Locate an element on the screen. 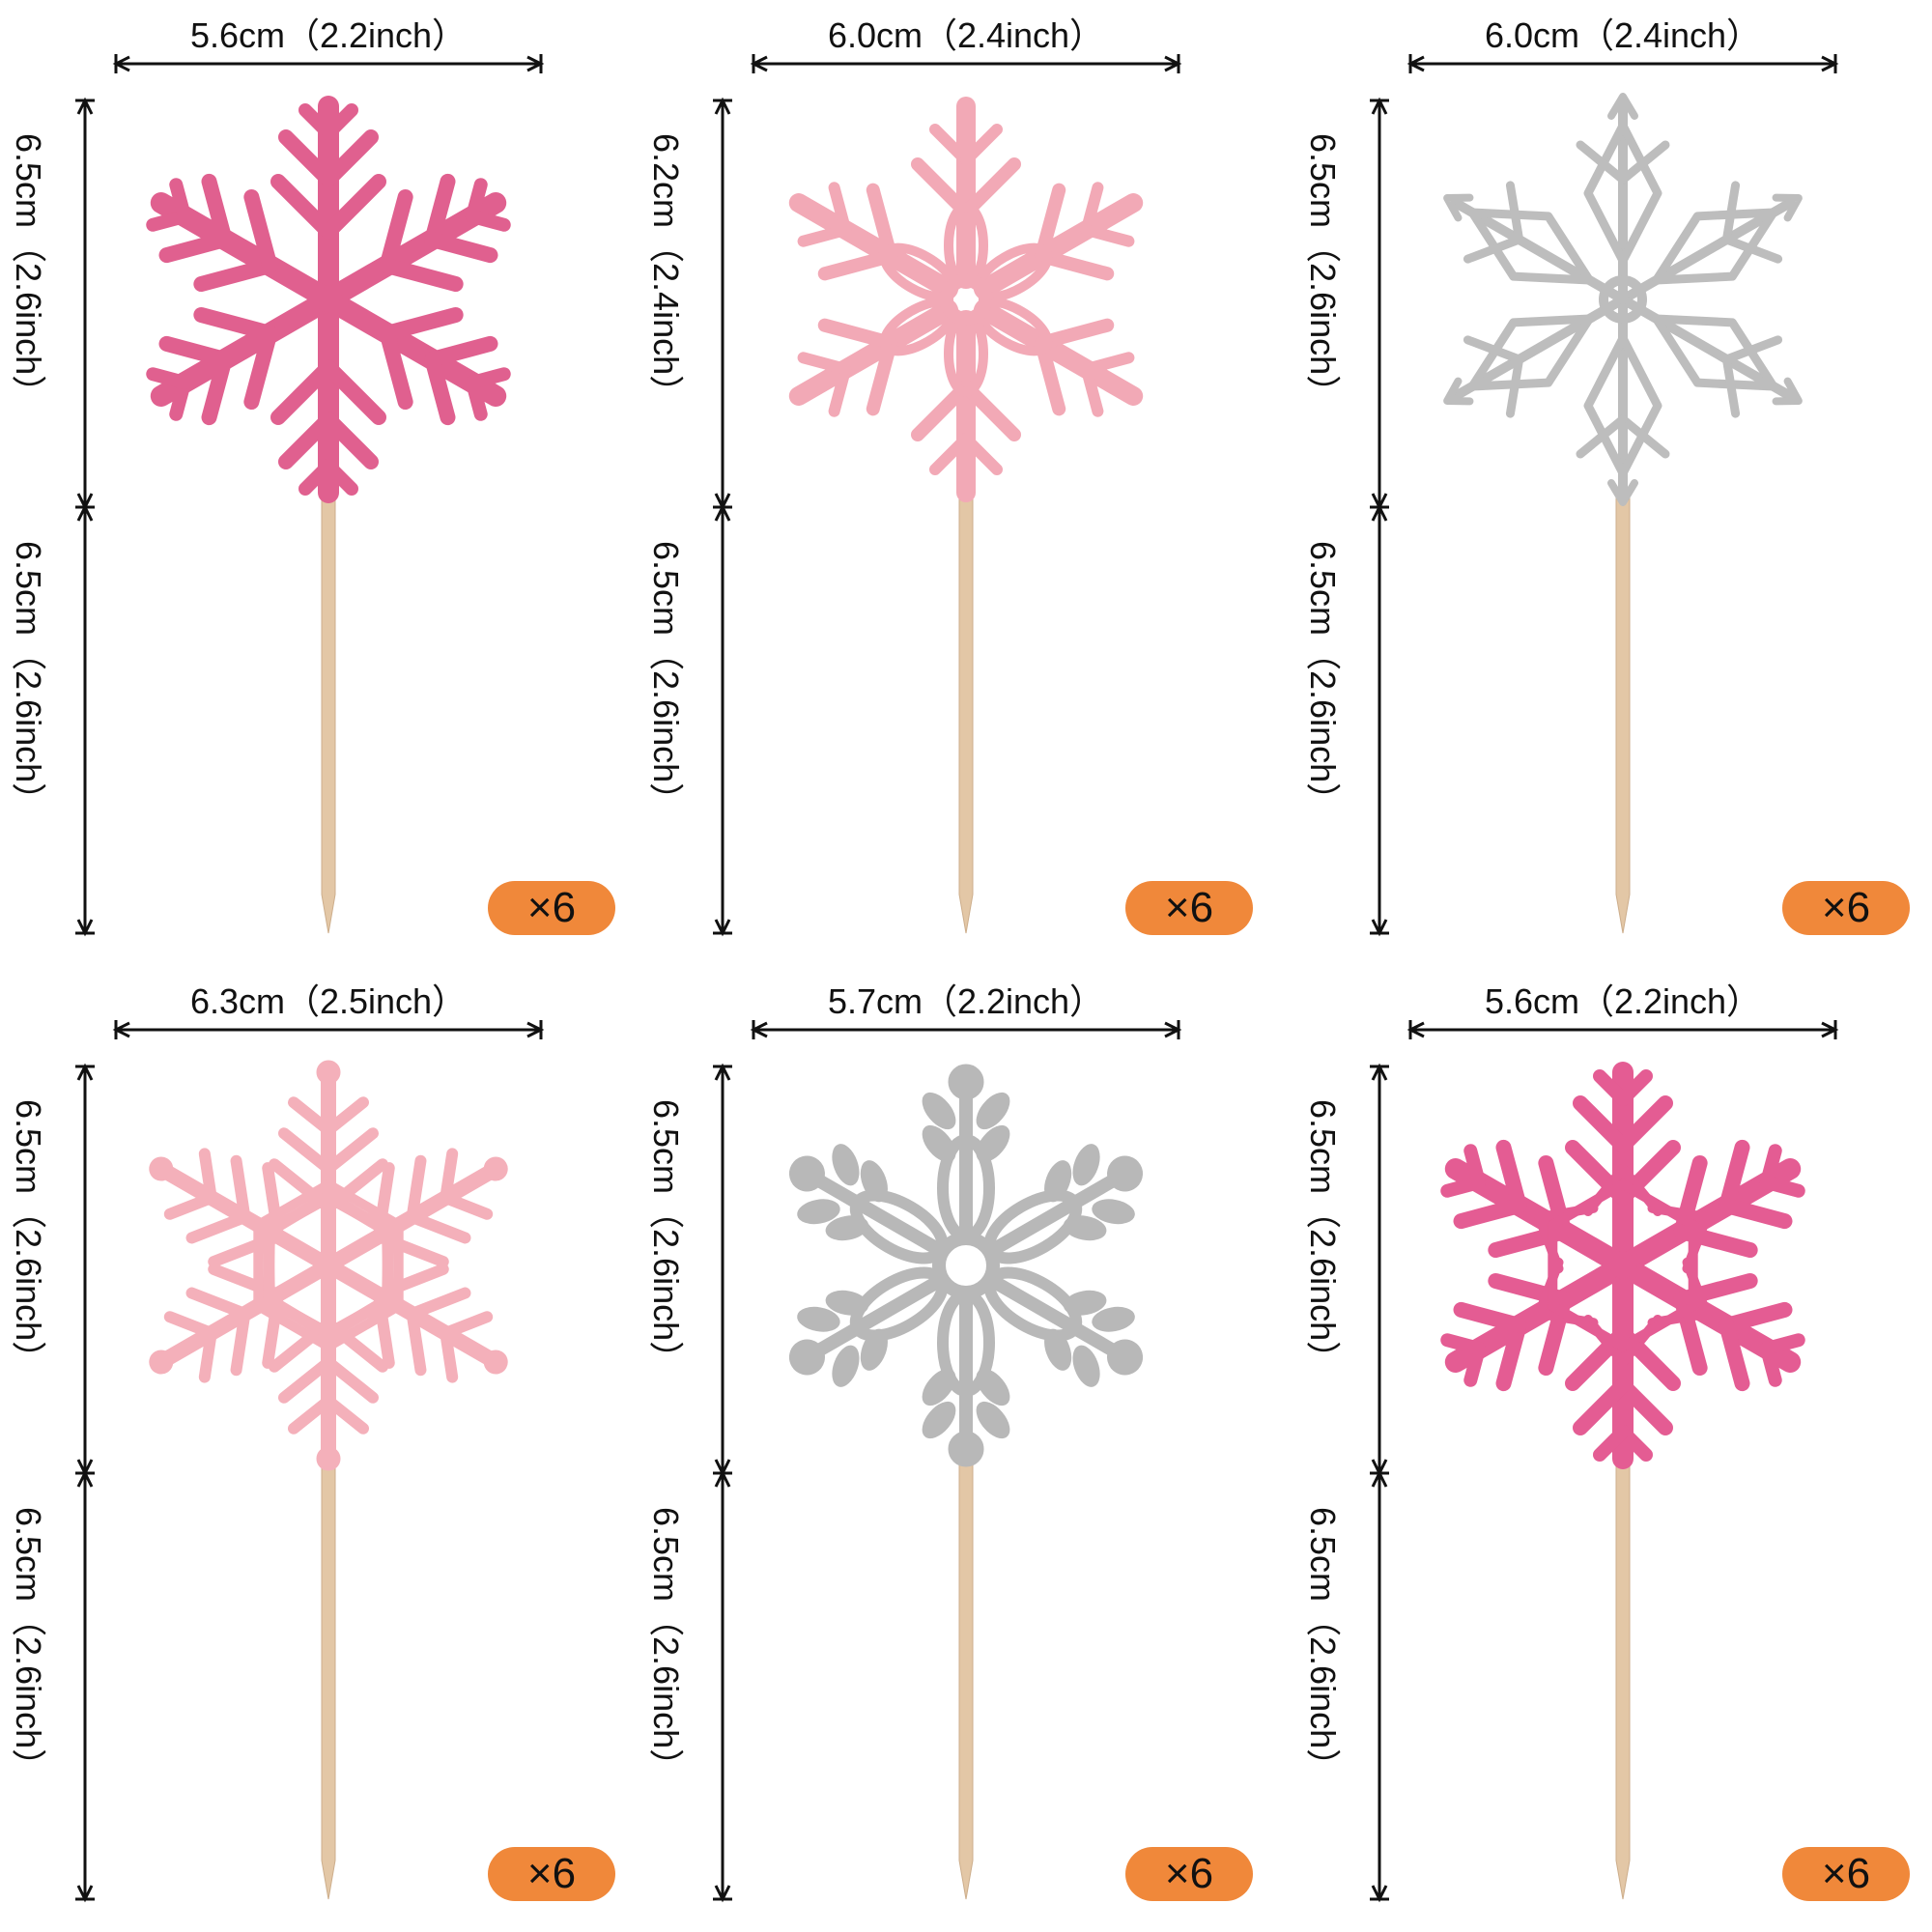 The height and width of the screenshot is (1932, 1932). head-height-label: 6.2cm（2.4inch） is located at coordinates (666, 272).